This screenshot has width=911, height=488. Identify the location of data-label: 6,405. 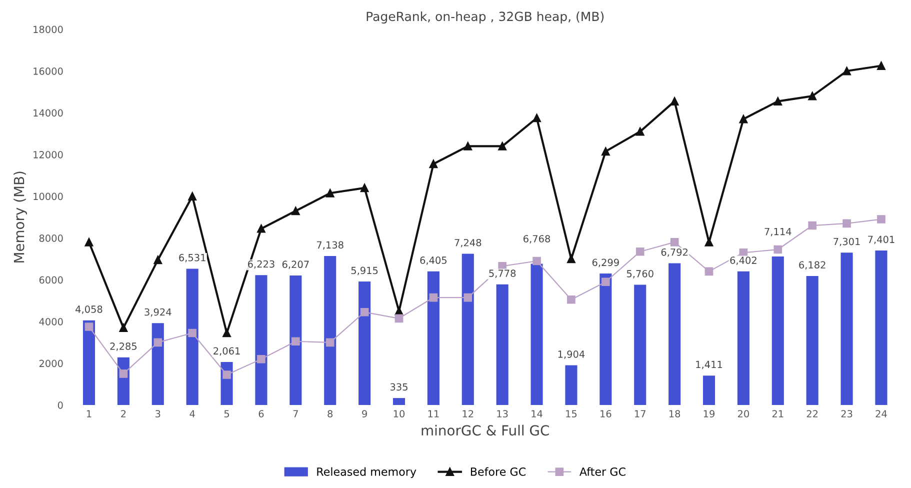
(433, 260).